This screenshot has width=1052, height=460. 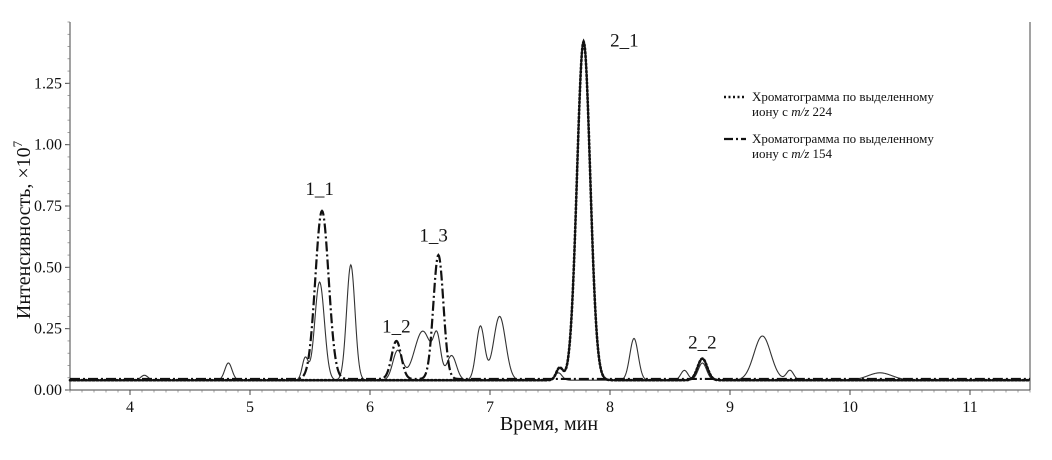 I want to click on x-axis-title: Время, мин, so click(x=549, y=424).